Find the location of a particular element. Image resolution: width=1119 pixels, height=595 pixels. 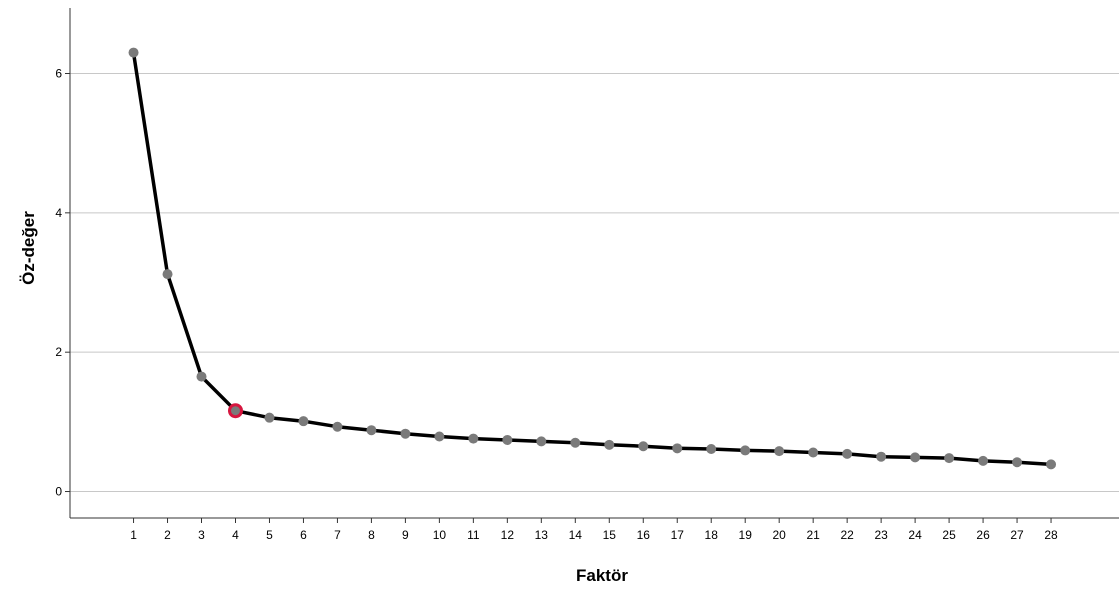

x-tick-label-24: 24 is located at coordinates (915, 535).